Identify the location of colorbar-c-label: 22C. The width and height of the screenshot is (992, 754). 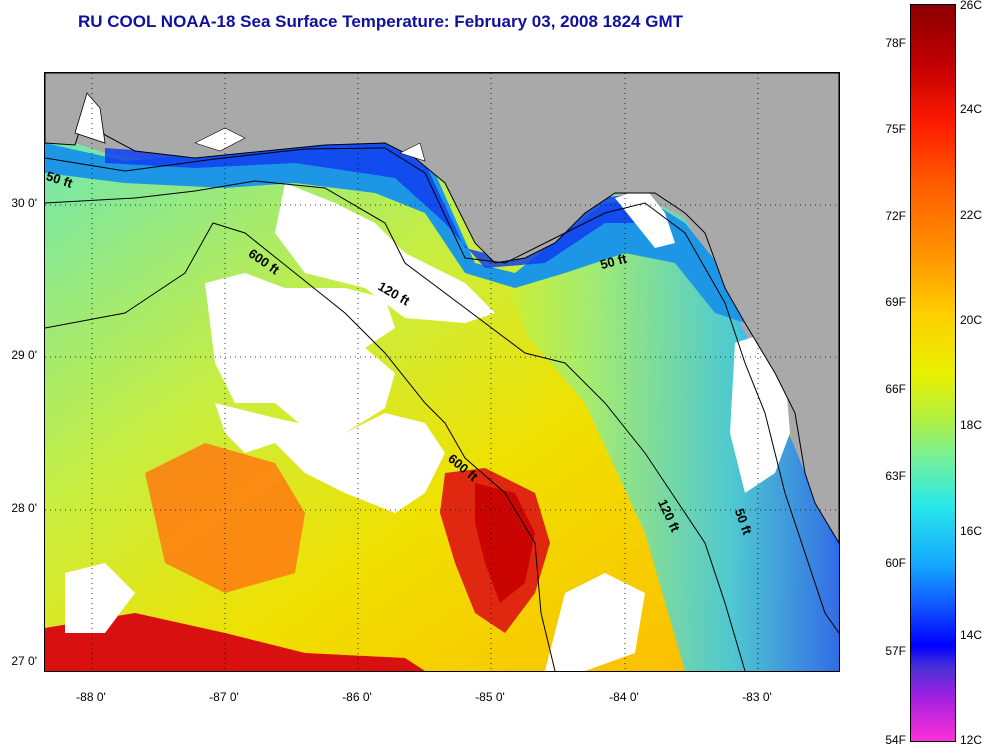
(971, 215).